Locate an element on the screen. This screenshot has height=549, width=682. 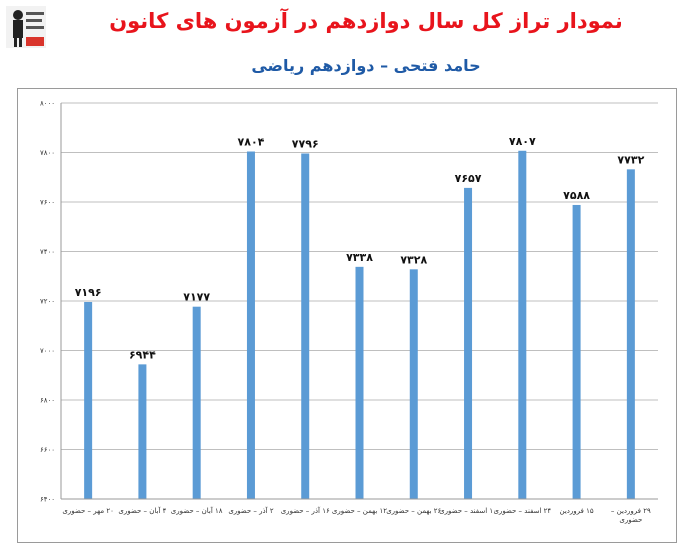
x-tick-label: ۱۲ بهمن – حضوری is located at coordinates (359, 511).